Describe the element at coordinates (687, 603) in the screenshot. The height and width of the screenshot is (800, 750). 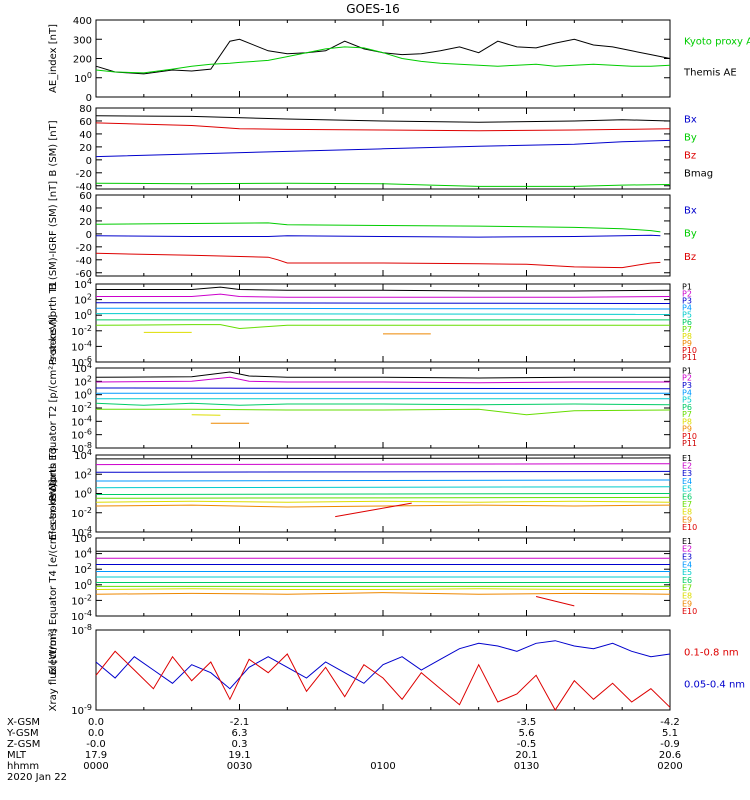
I see `legend-entry: E9` at that location.